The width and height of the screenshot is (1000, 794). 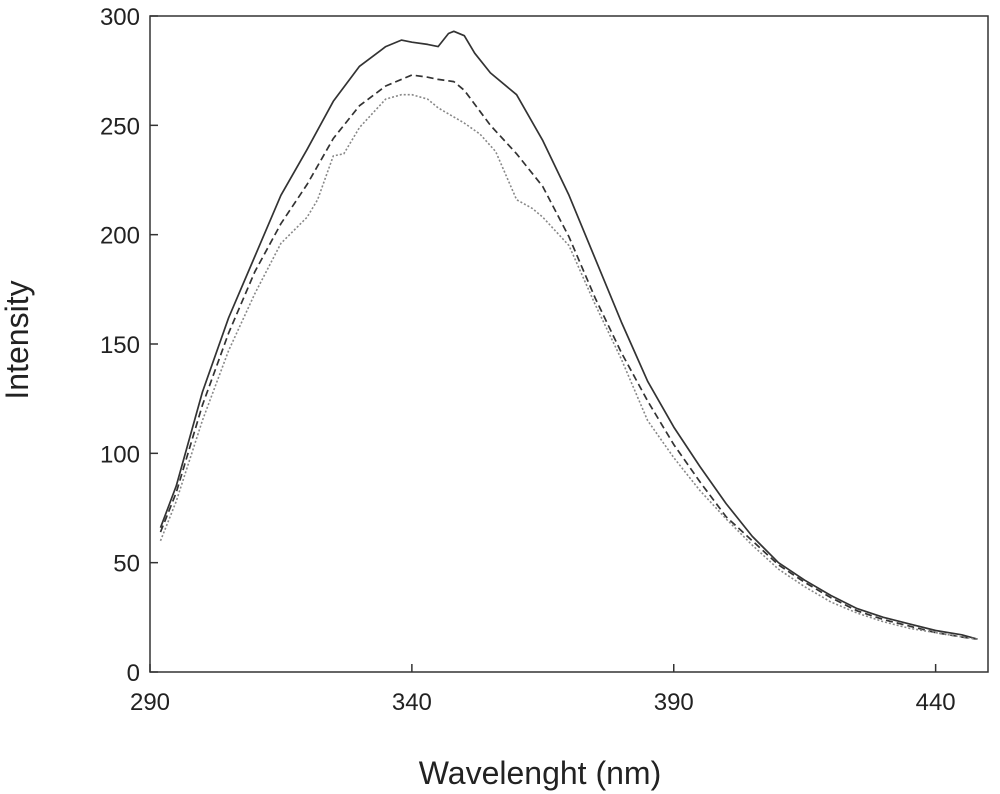 What do you see at coordinates (936, 702) in the screenshot?
I see `x-tick-label: 440` at bounding box center [936, 702].